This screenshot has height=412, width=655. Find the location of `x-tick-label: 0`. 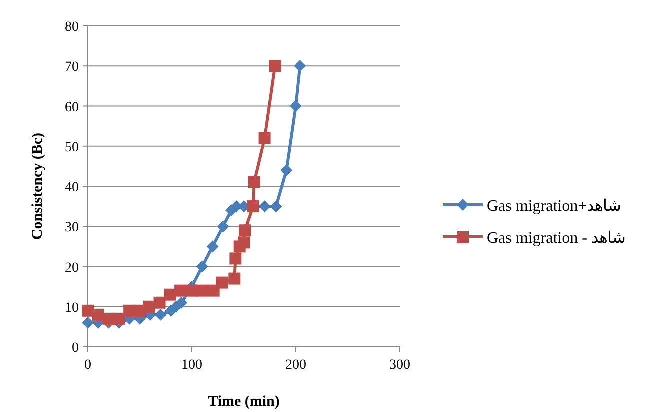

x-tick-label: 0 is located at coordinates (88, 365).